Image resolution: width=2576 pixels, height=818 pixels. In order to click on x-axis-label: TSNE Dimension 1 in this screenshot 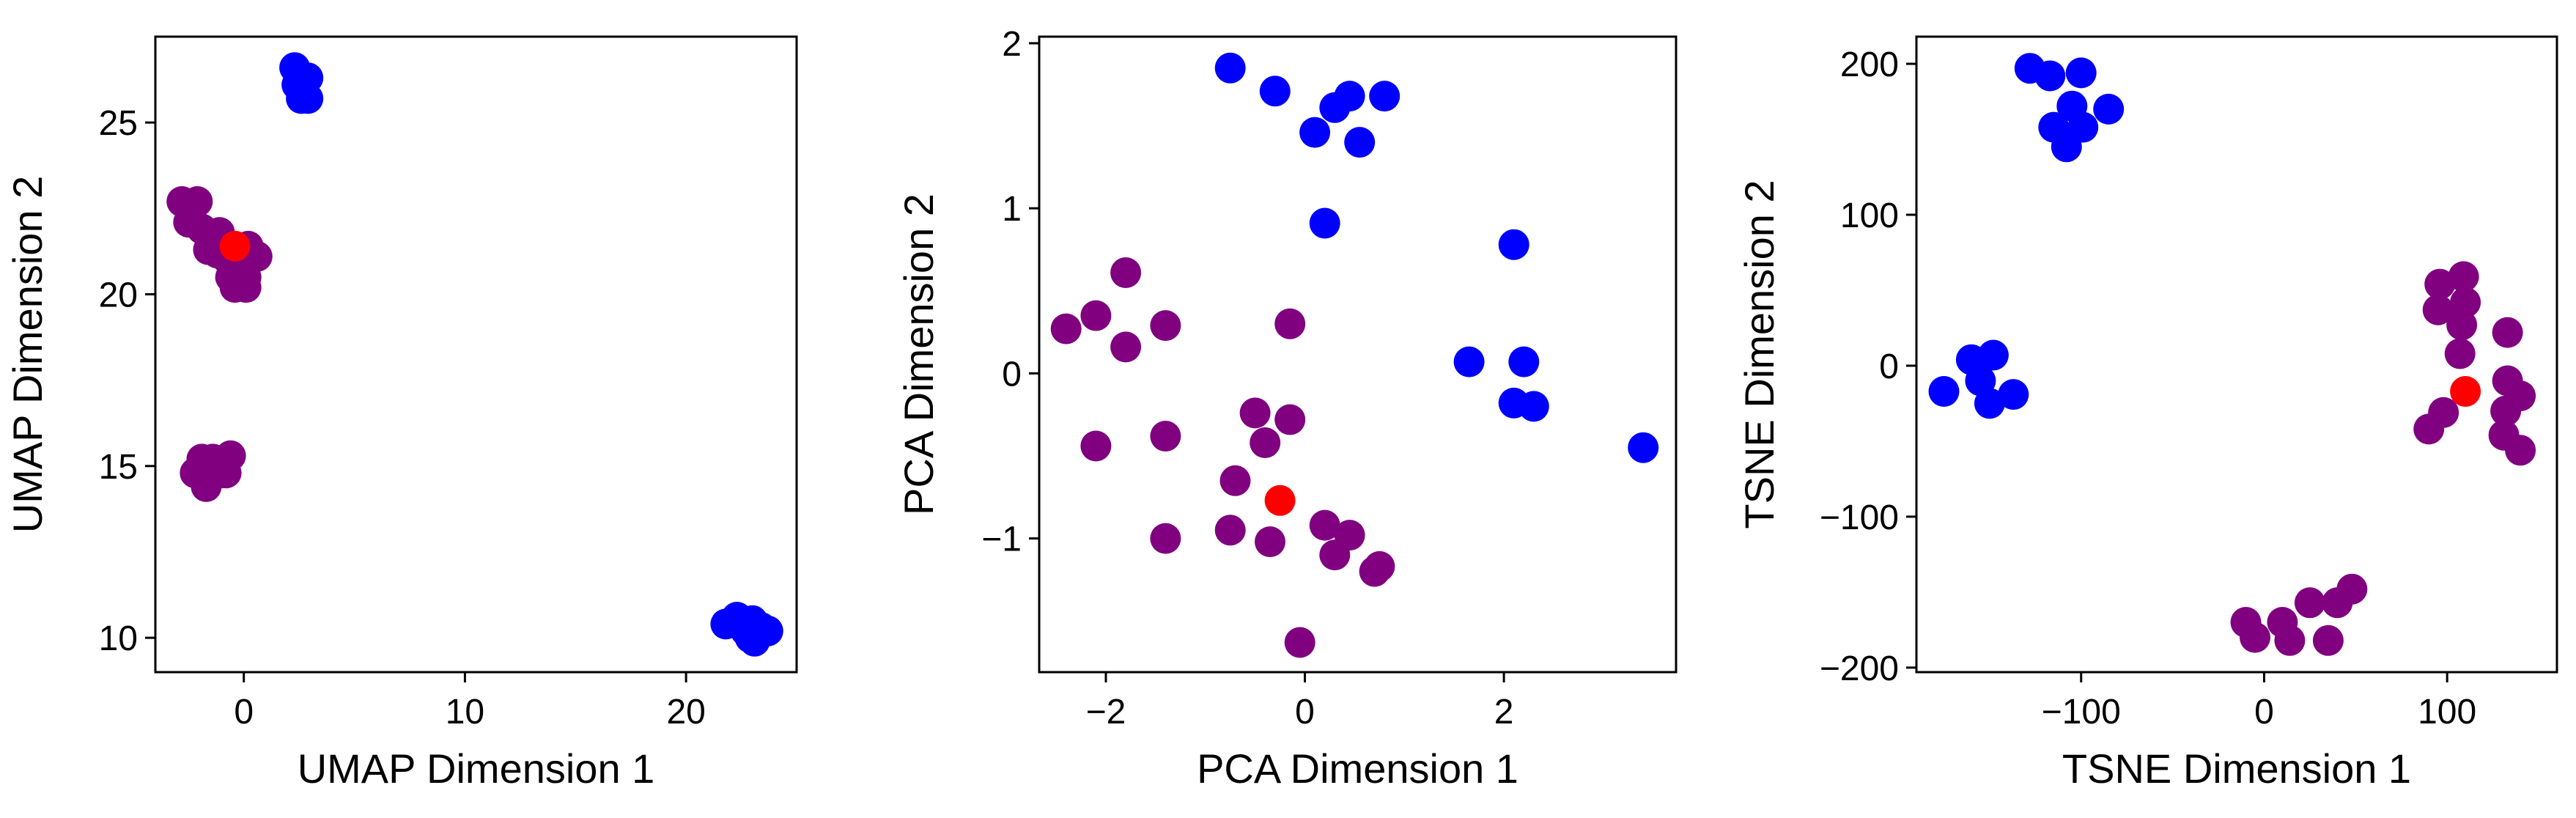, I will do `click(2236, 768)`.